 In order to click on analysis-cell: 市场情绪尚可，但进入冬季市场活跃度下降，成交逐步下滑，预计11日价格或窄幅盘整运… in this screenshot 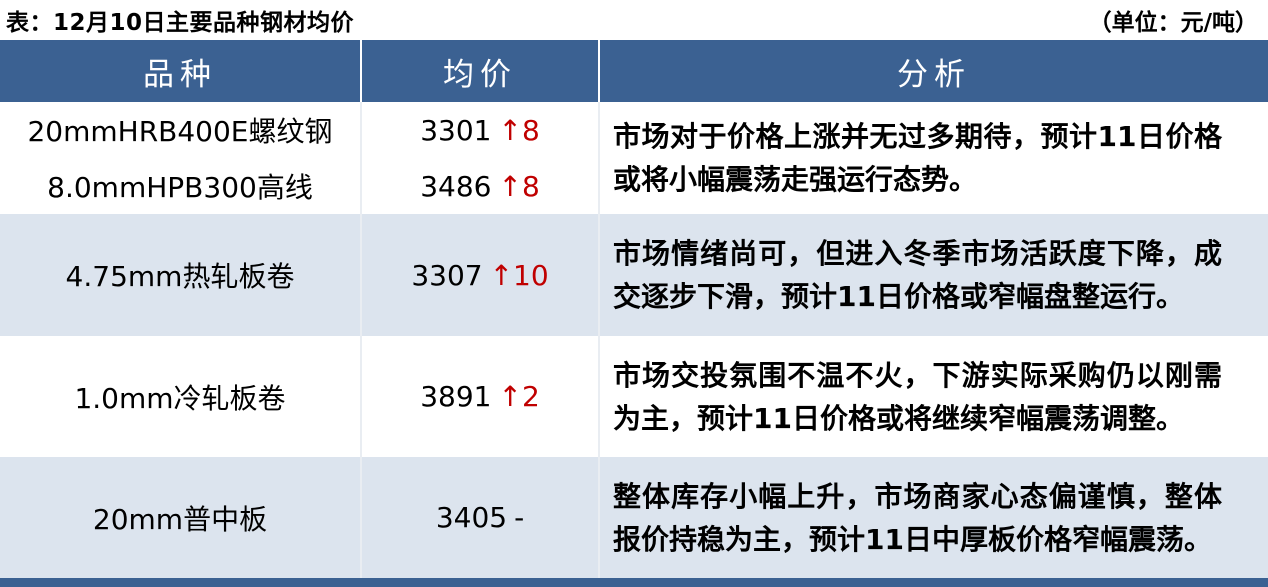, I will do `click(934, 275)`.